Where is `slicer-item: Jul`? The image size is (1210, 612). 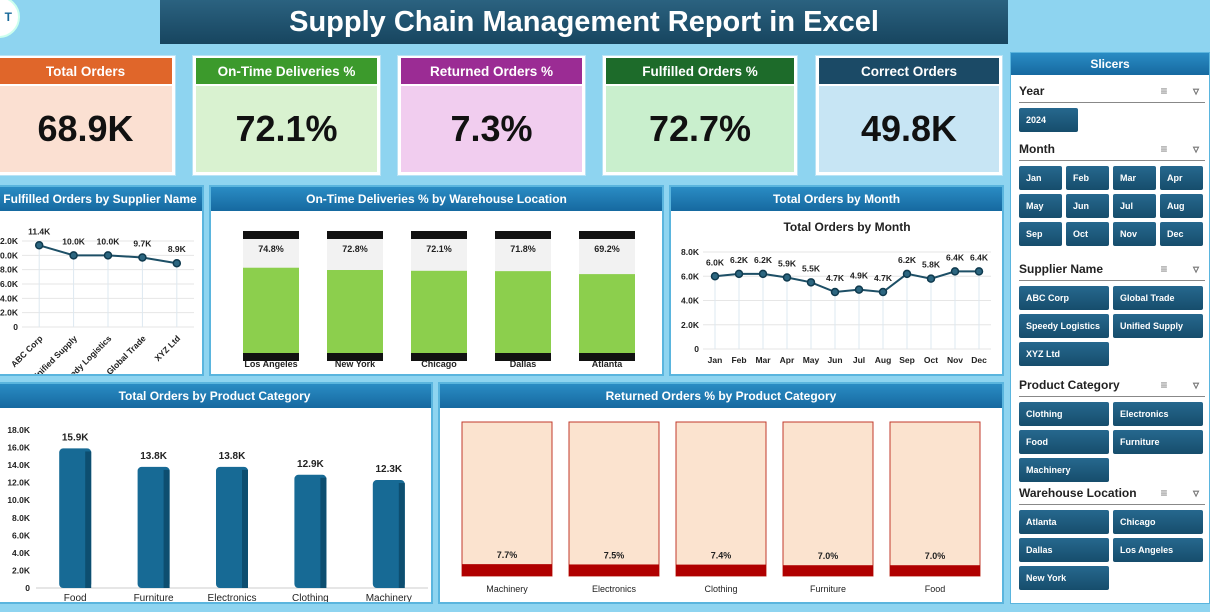
slicer-item: Jul is located at coordinates (1134, 206).